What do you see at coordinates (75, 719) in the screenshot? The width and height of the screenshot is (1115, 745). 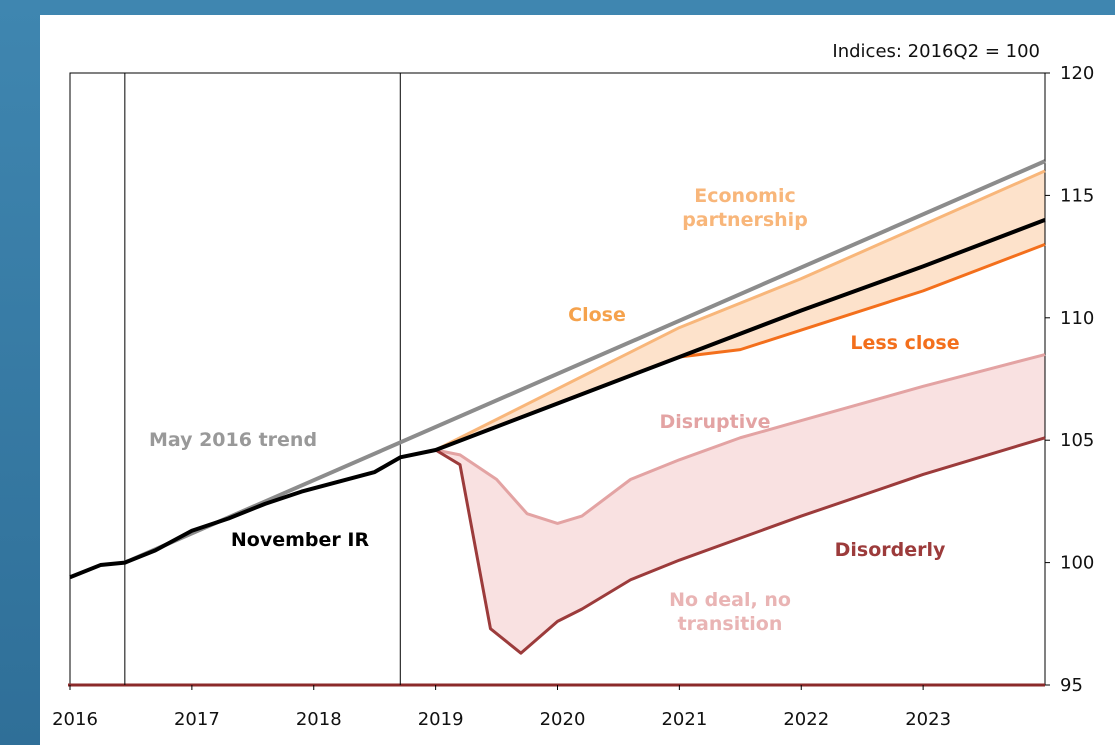 I see `x-tick-label: 2016` at bounding box center [75, 719].